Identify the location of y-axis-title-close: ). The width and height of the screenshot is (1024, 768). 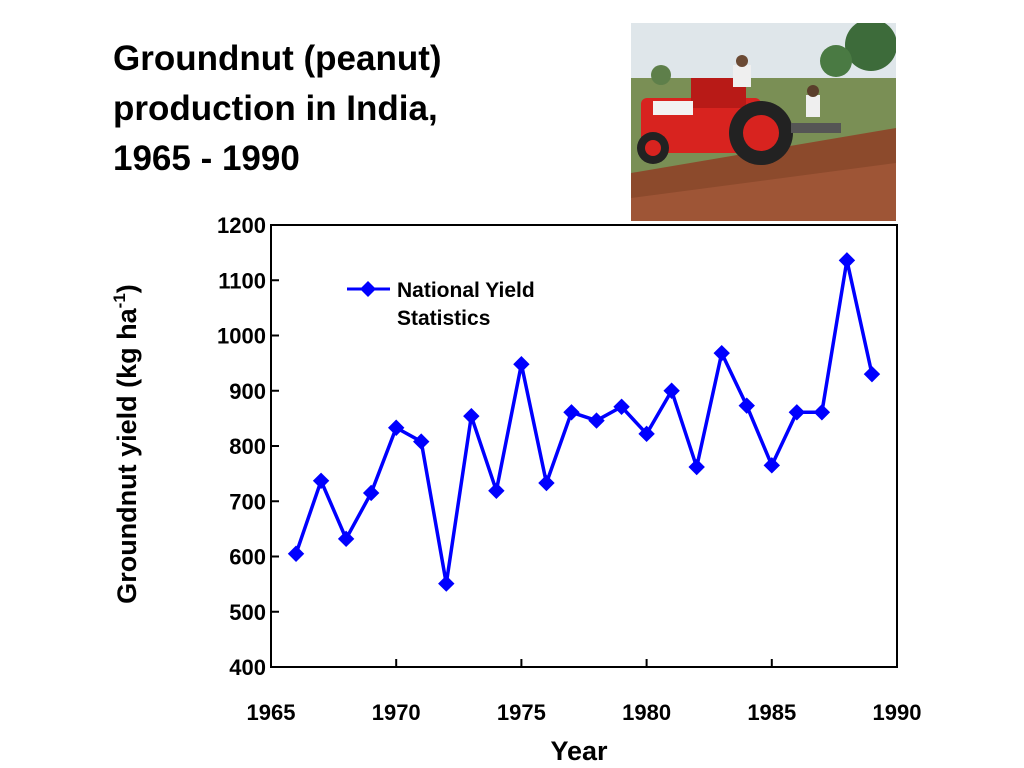
(127, 288).